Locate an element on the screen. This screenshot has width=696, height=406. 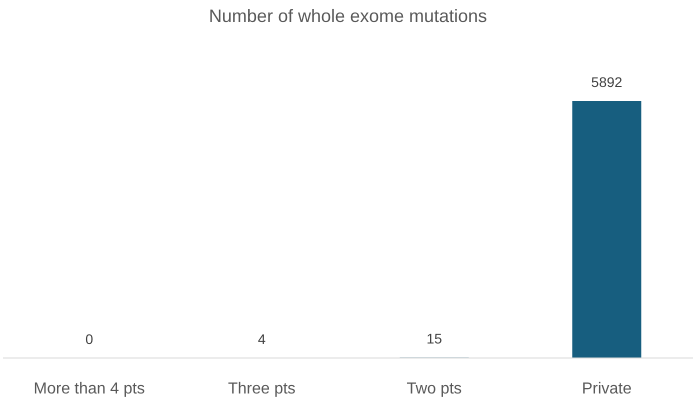
x-tick-label: Private is located at coordinates (607, 389).